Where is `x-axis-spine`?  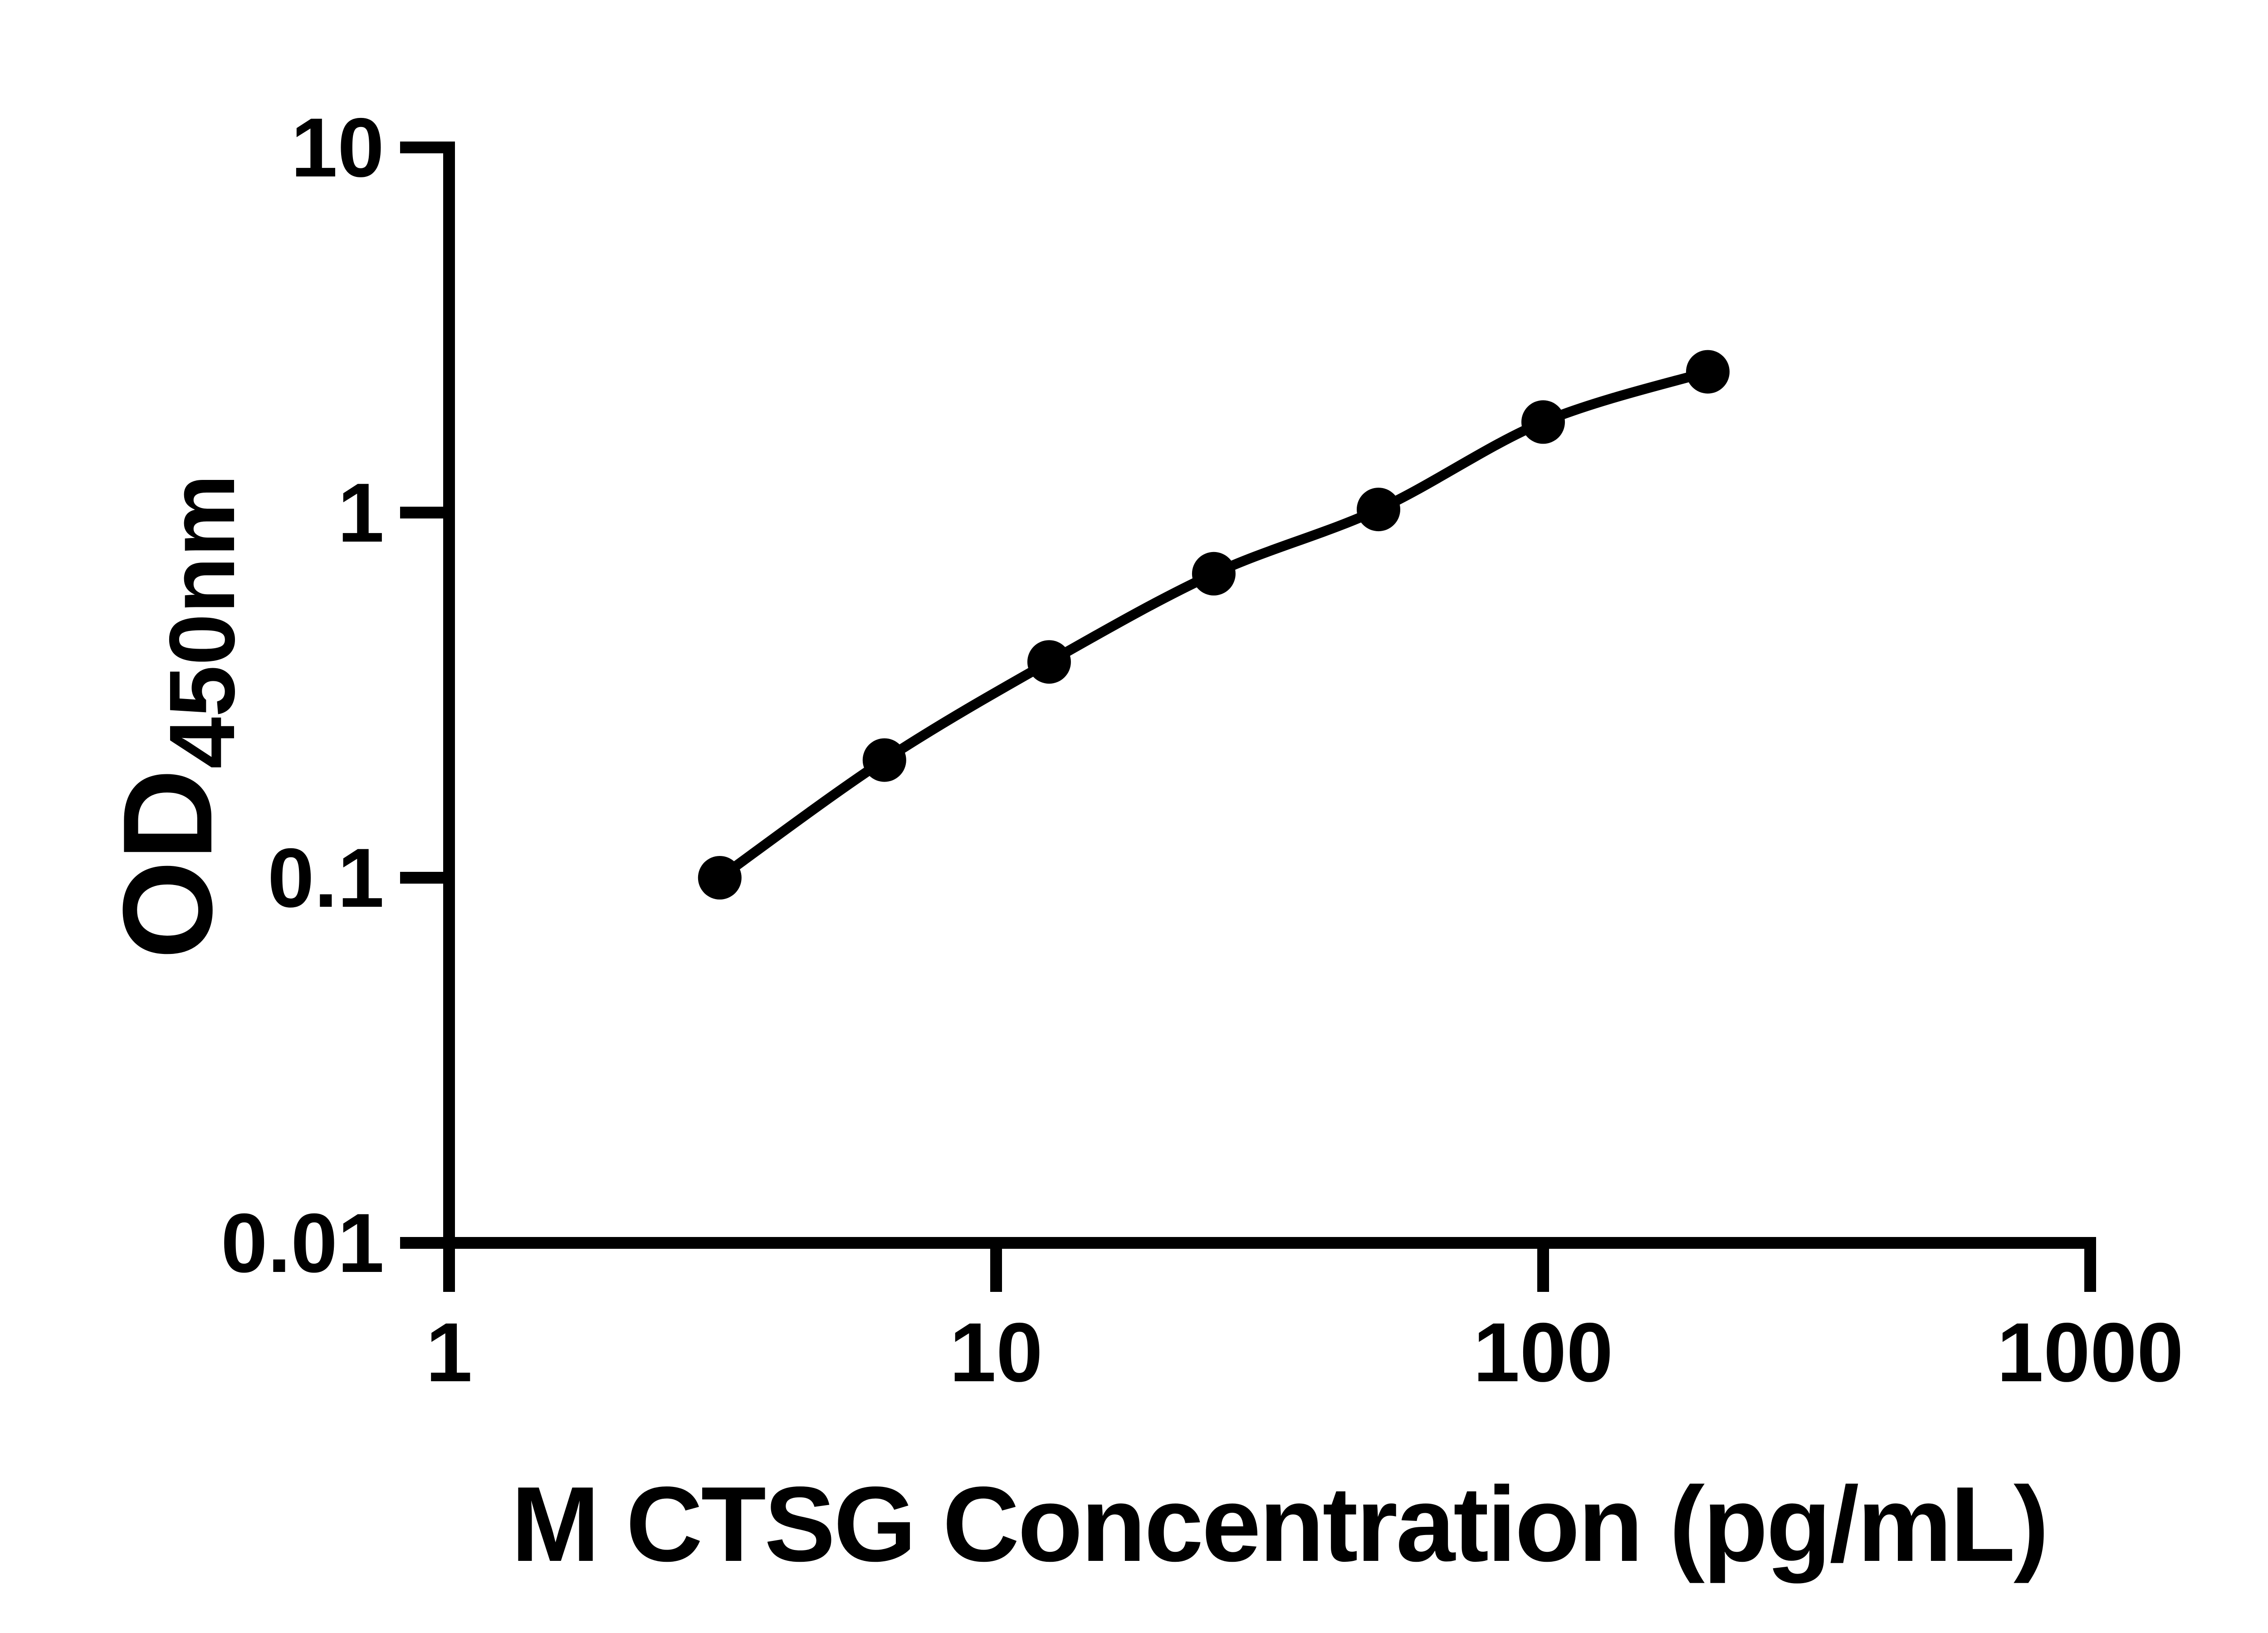
x-axis-spine is located at coordinates (1270, 1243).